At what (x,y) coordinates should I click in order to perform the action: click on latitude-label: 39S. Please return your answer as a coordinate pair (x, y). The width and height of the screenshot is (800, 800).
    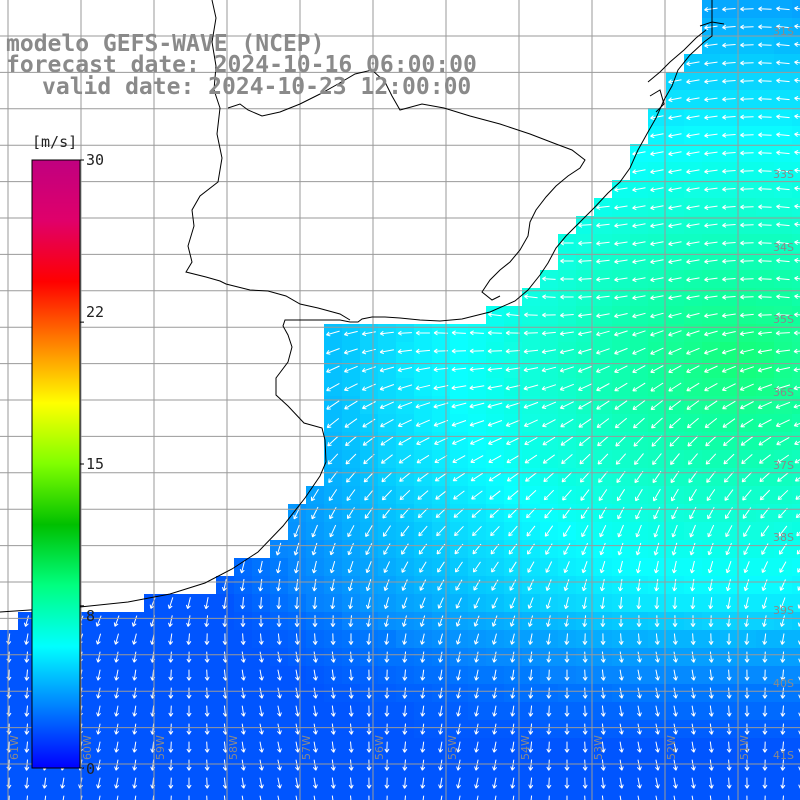
    Looking at the image, I should click on (783, 610).